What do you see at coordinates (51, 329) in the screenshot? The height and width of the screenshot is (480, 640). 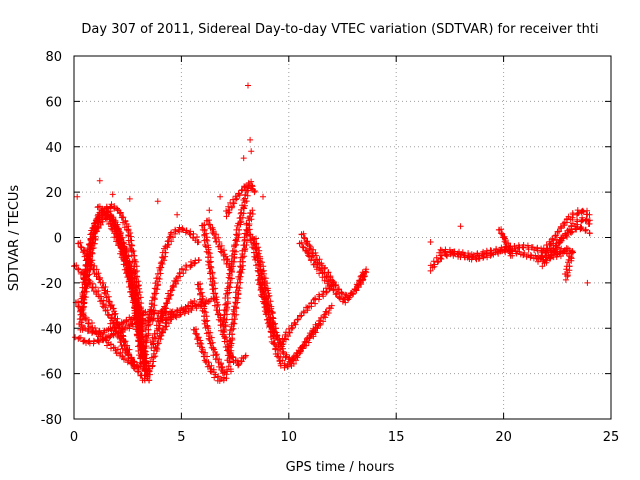 I see `y-tick-label: -40` at bounding box center [51, 329].